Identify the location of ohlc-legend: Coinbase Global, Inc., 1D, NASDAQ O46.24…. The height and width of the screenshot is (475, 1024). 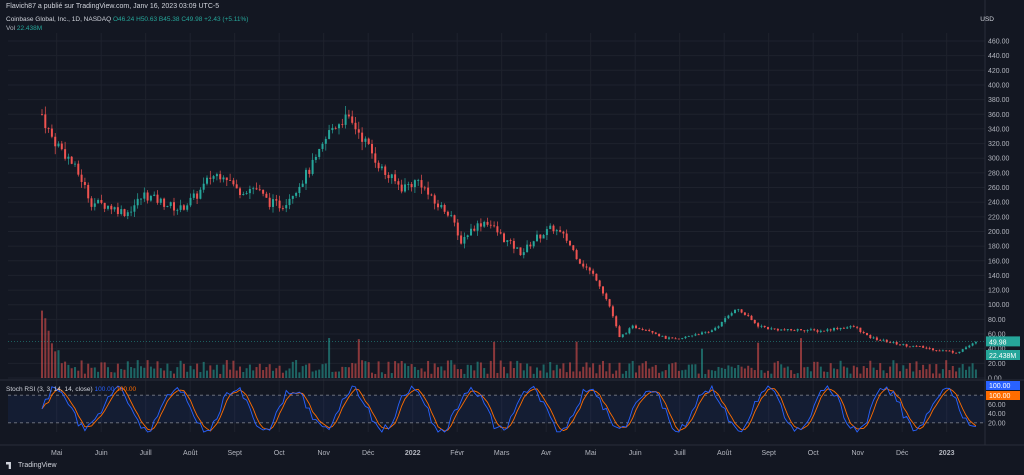
(127, 19).